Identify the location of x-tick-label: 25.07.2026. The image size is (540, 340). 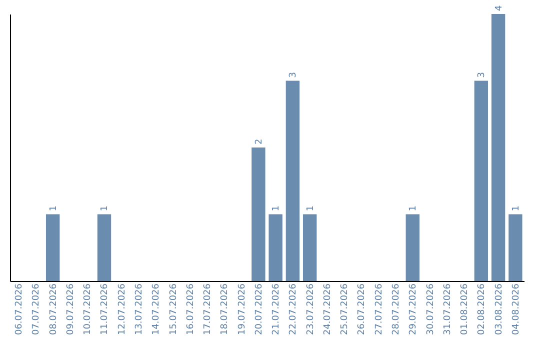
(345, 309).